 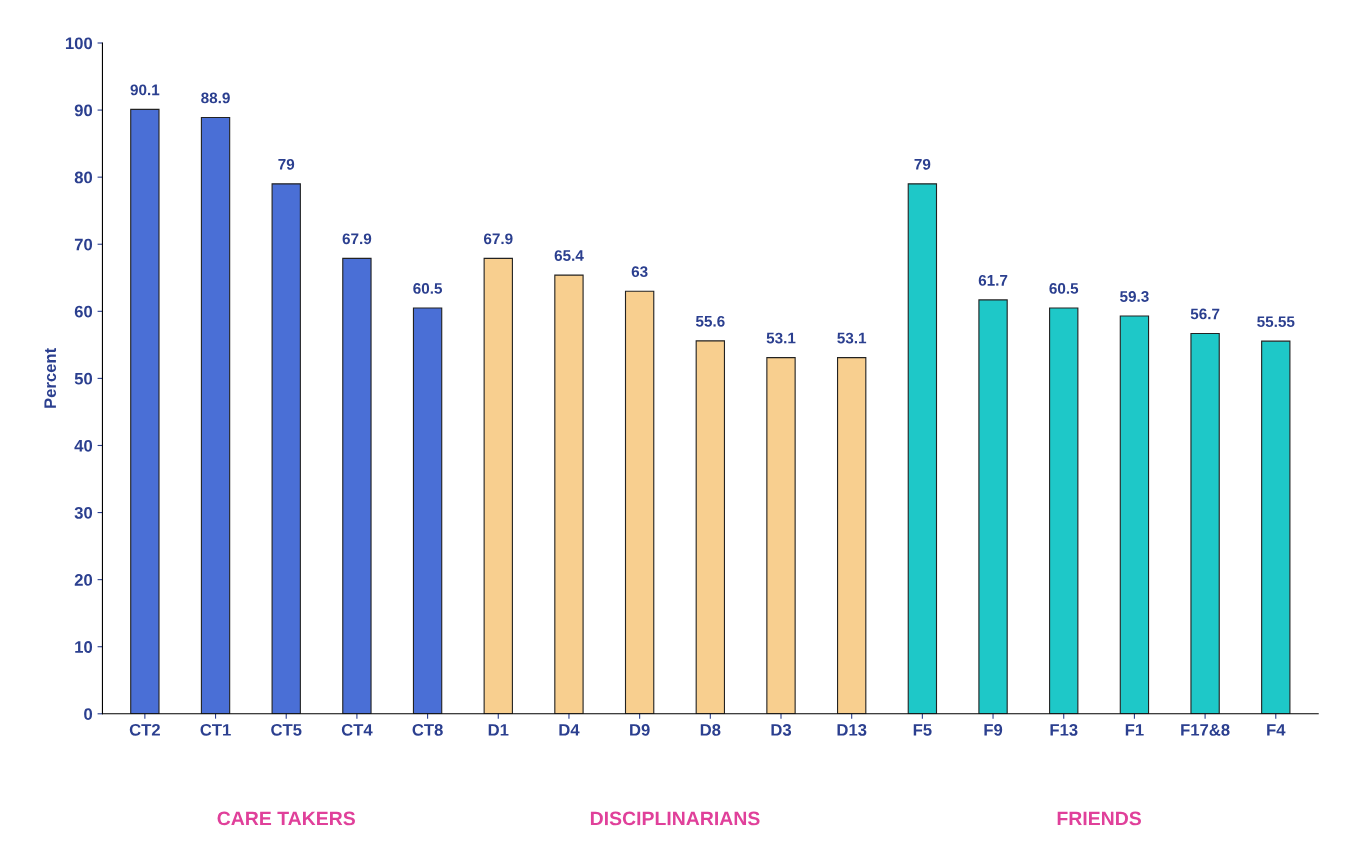 What do you see at coordinates (1134, 296) in the screenshot?
I see `data-label: 59.3` at bounding box center [1134, 296].